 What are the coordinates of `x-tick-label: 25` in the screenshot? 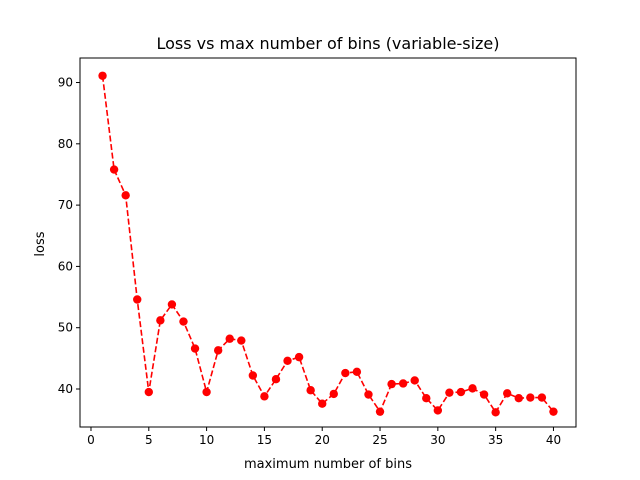 It's located at (379, 440).